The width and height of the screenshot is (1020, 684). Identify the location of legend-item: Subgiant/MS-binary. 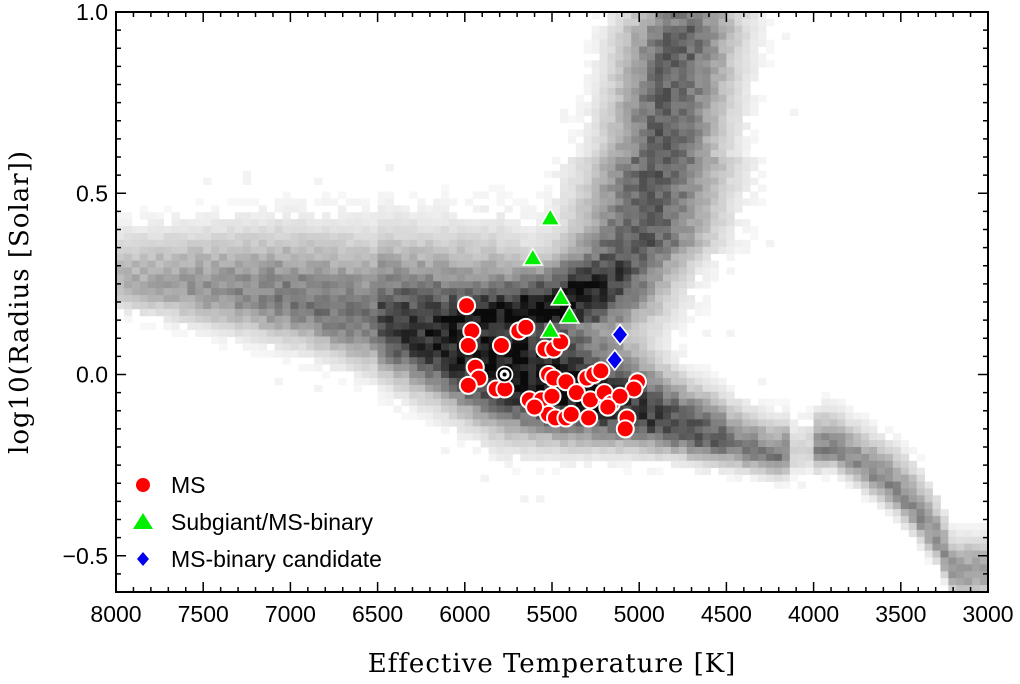
(253, 522).